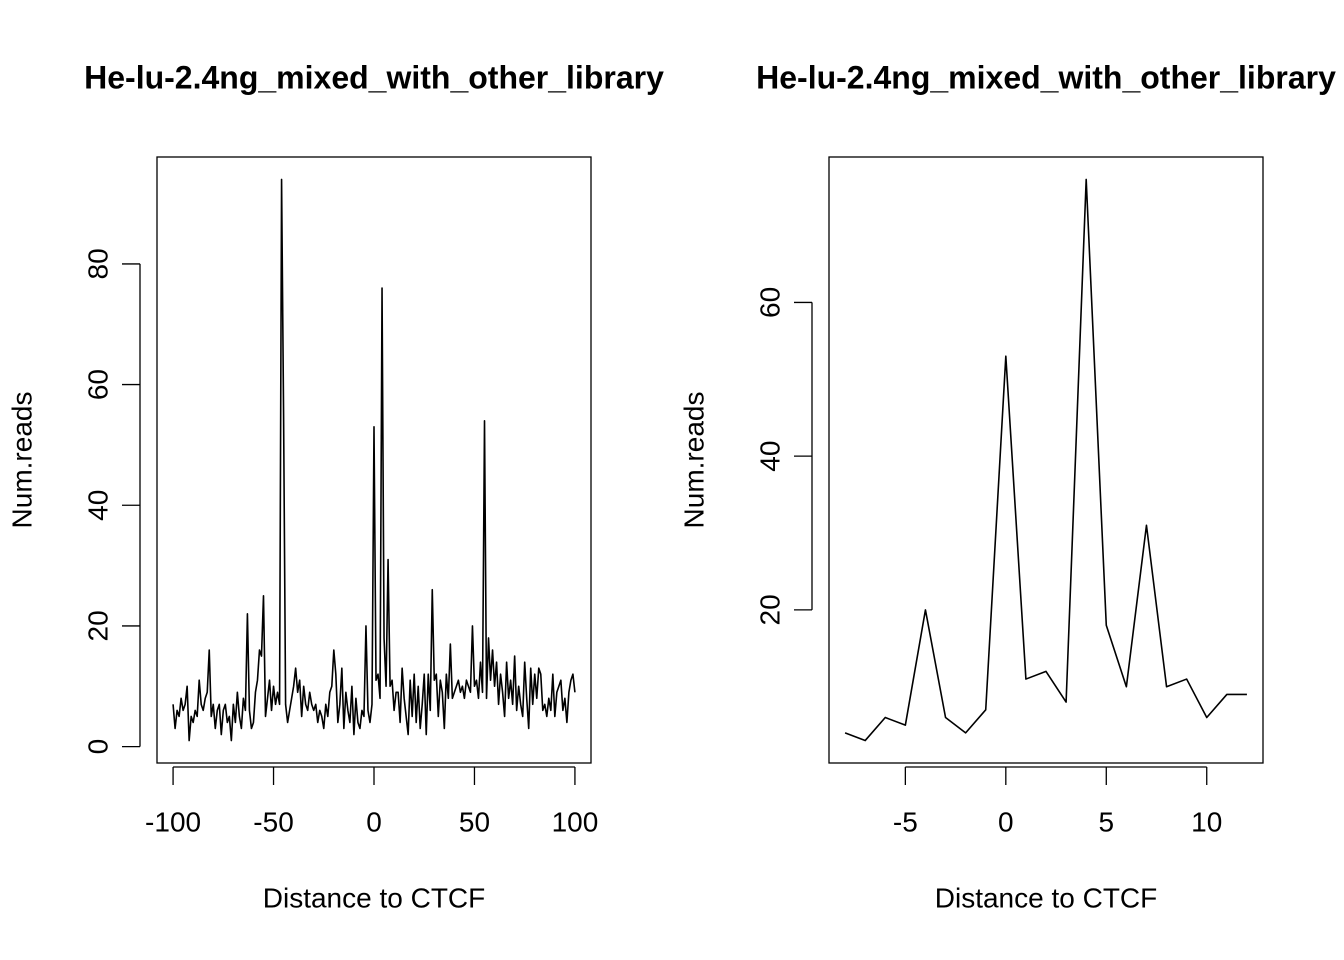 This screenshot has width=1344, height=960. I want to click on x-tick-label: 10, so click(1206, 821).